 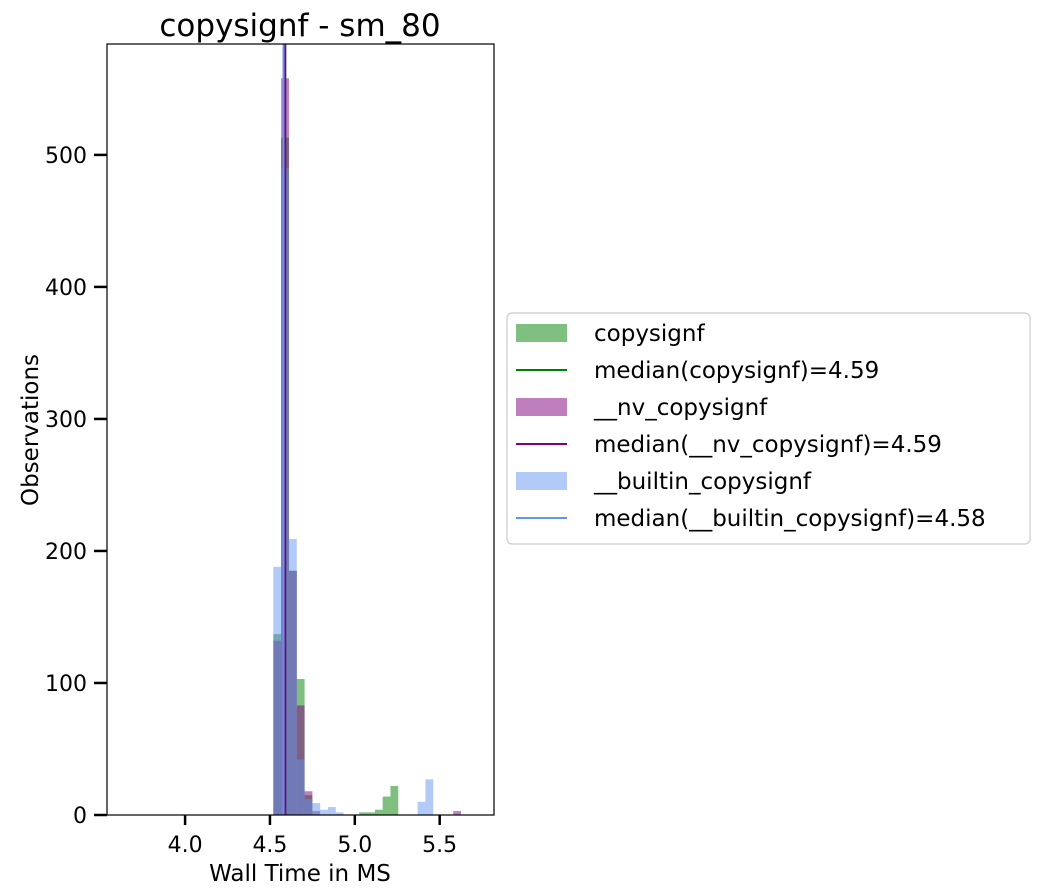 What do you see at coordinates (300, 874) in the screenshot?
I see `x-axis-label: Wall Time in MS` at bounding box center [300, 874].